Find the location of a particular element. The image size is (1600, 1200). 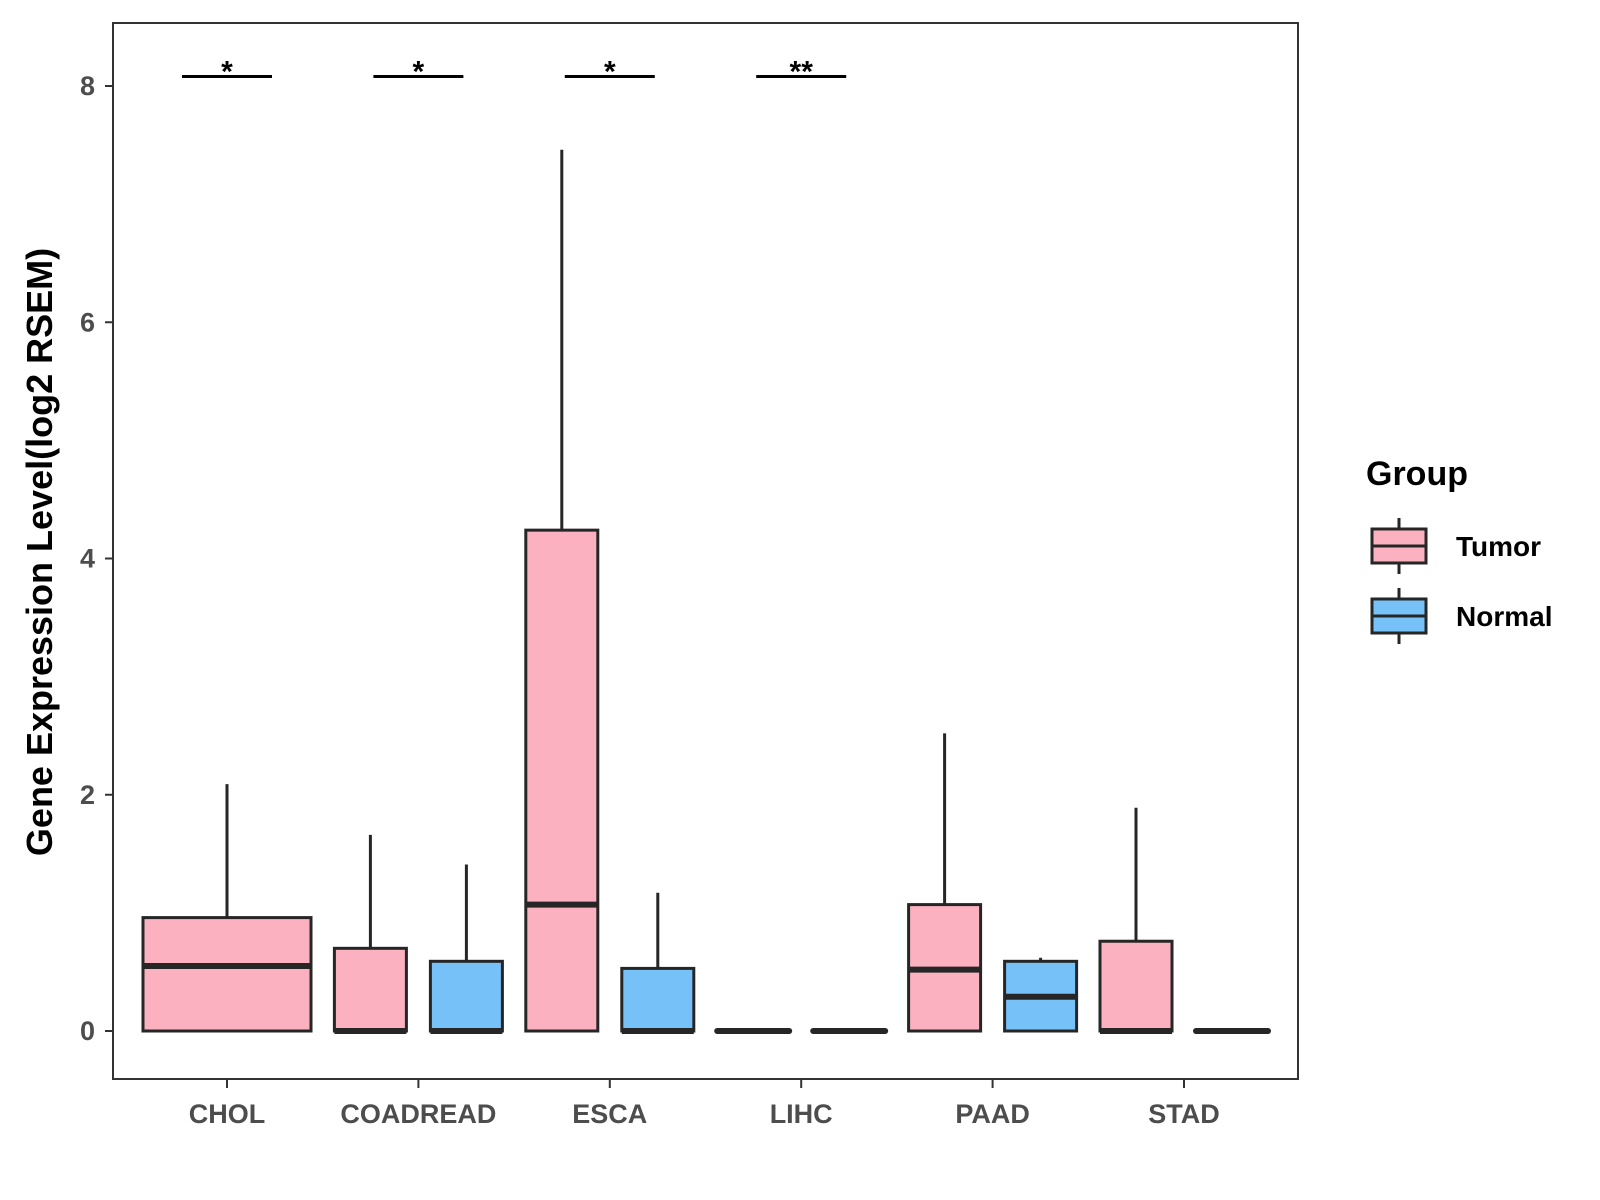

legend-item-tumor: Tumor is located at coordinates (1455, 546).